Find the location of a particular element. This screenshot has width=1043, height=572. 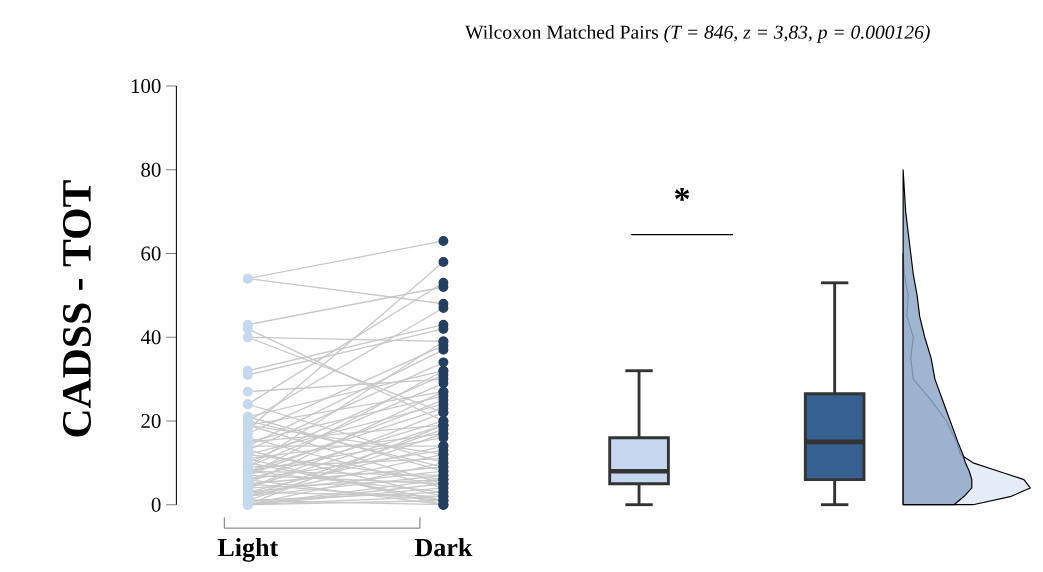

y-tick-label: 100 is located at coordinates (146, 86).